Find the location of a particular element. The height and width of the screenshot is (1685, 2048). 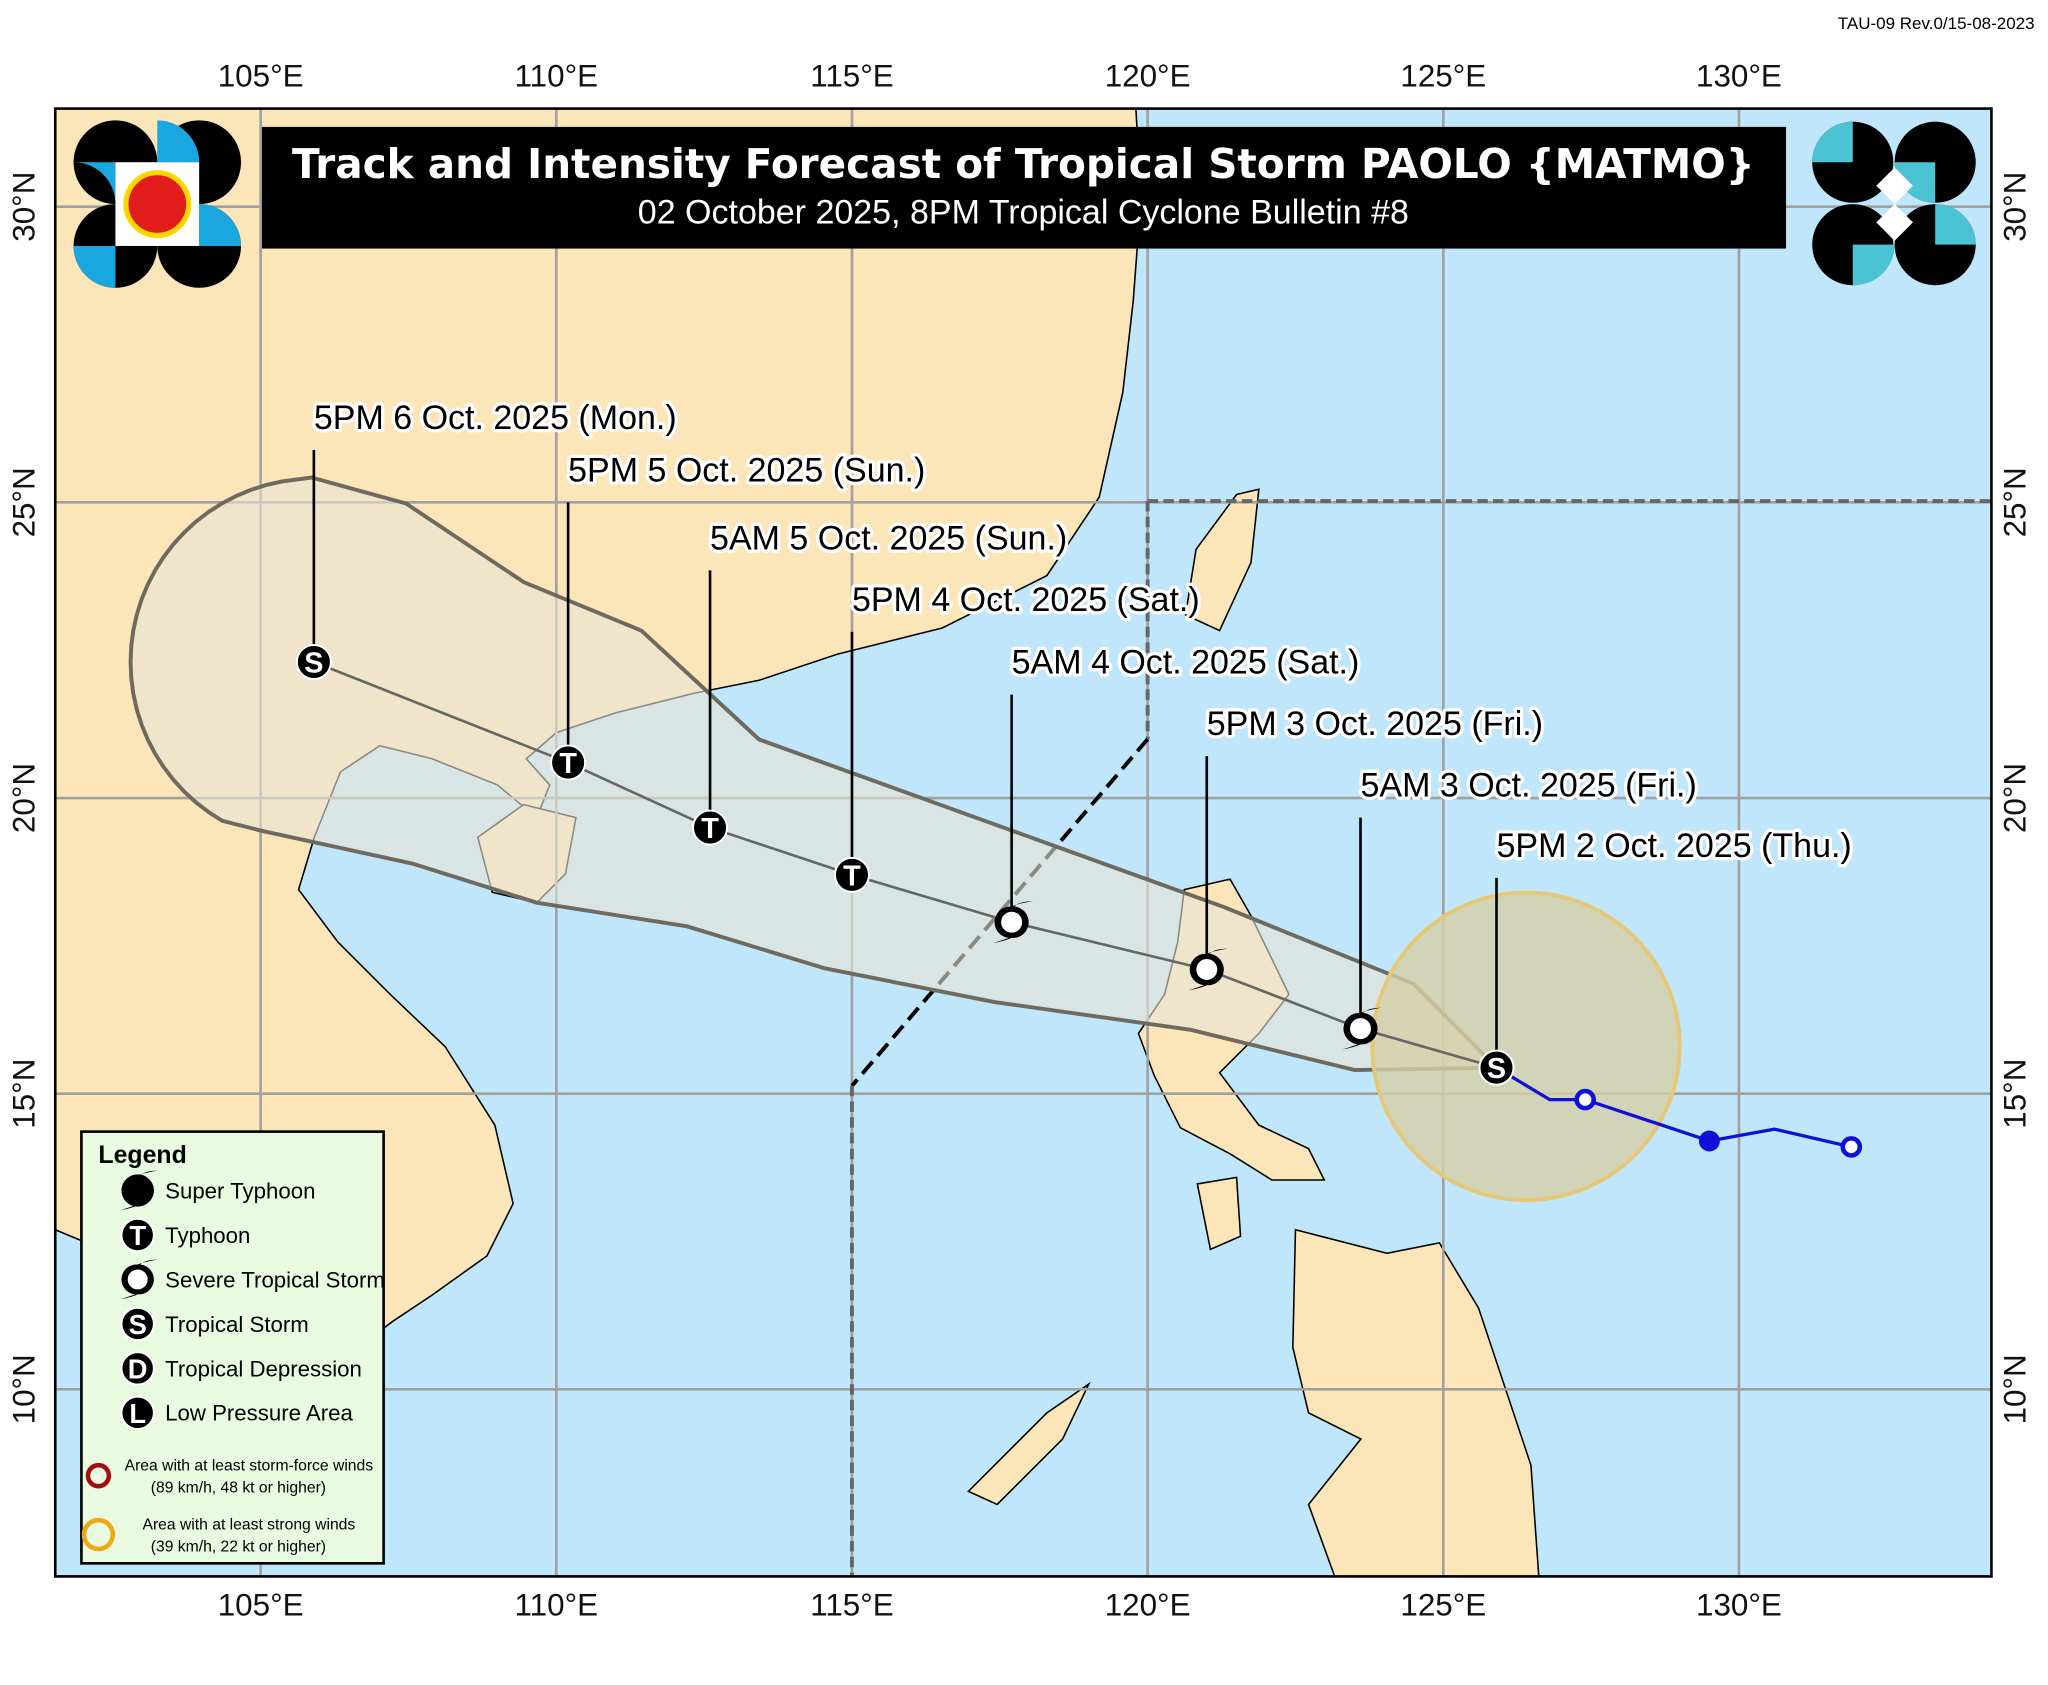

super-typhoon-icon is located at coordinates (139, 1190).